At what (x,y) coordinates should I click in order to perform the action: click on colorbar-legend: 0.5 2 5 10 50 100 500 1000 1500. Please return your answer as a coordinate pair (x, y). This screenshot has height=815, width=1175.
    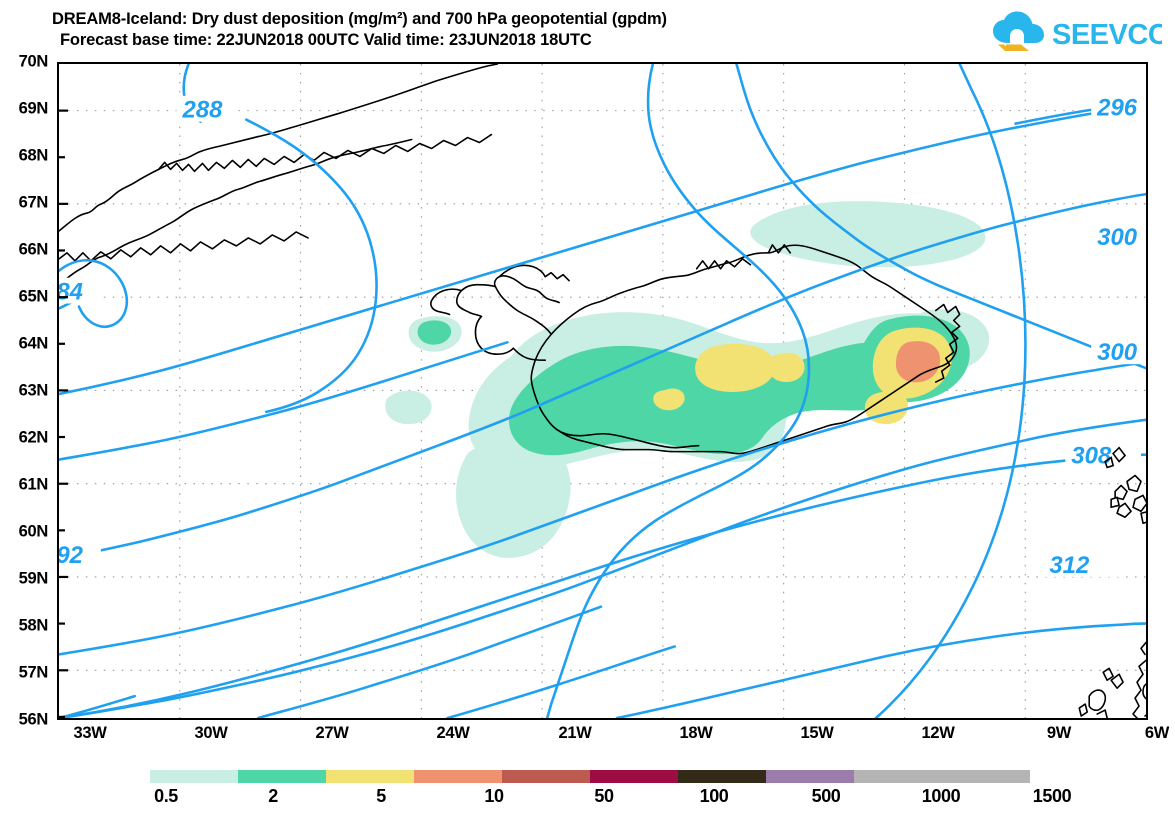
    Looking at the image, I should click on (587, 792).